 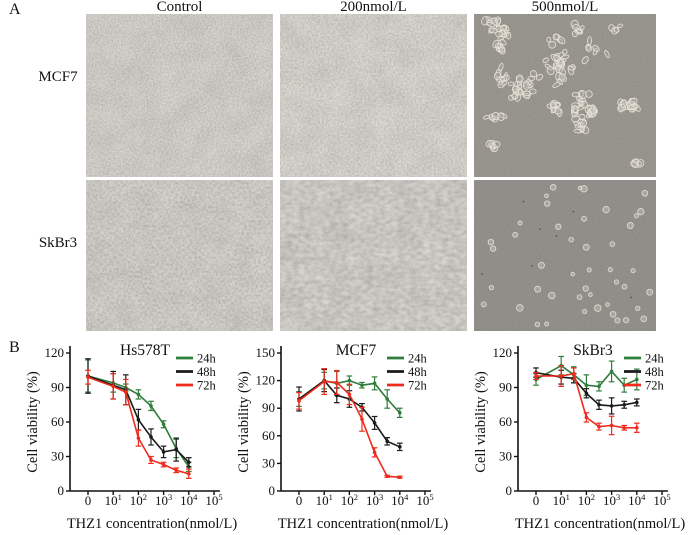 What do you see at coordinates (593, 350) in the screenshot?
I see `chart-title: SkBr3` at bounding box center [593, 350].